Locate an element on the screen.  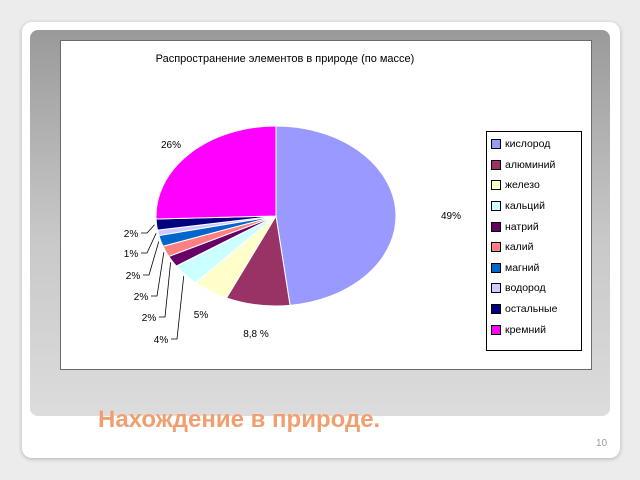
legend-item-1: кислород is located at coordinates (536, 144).